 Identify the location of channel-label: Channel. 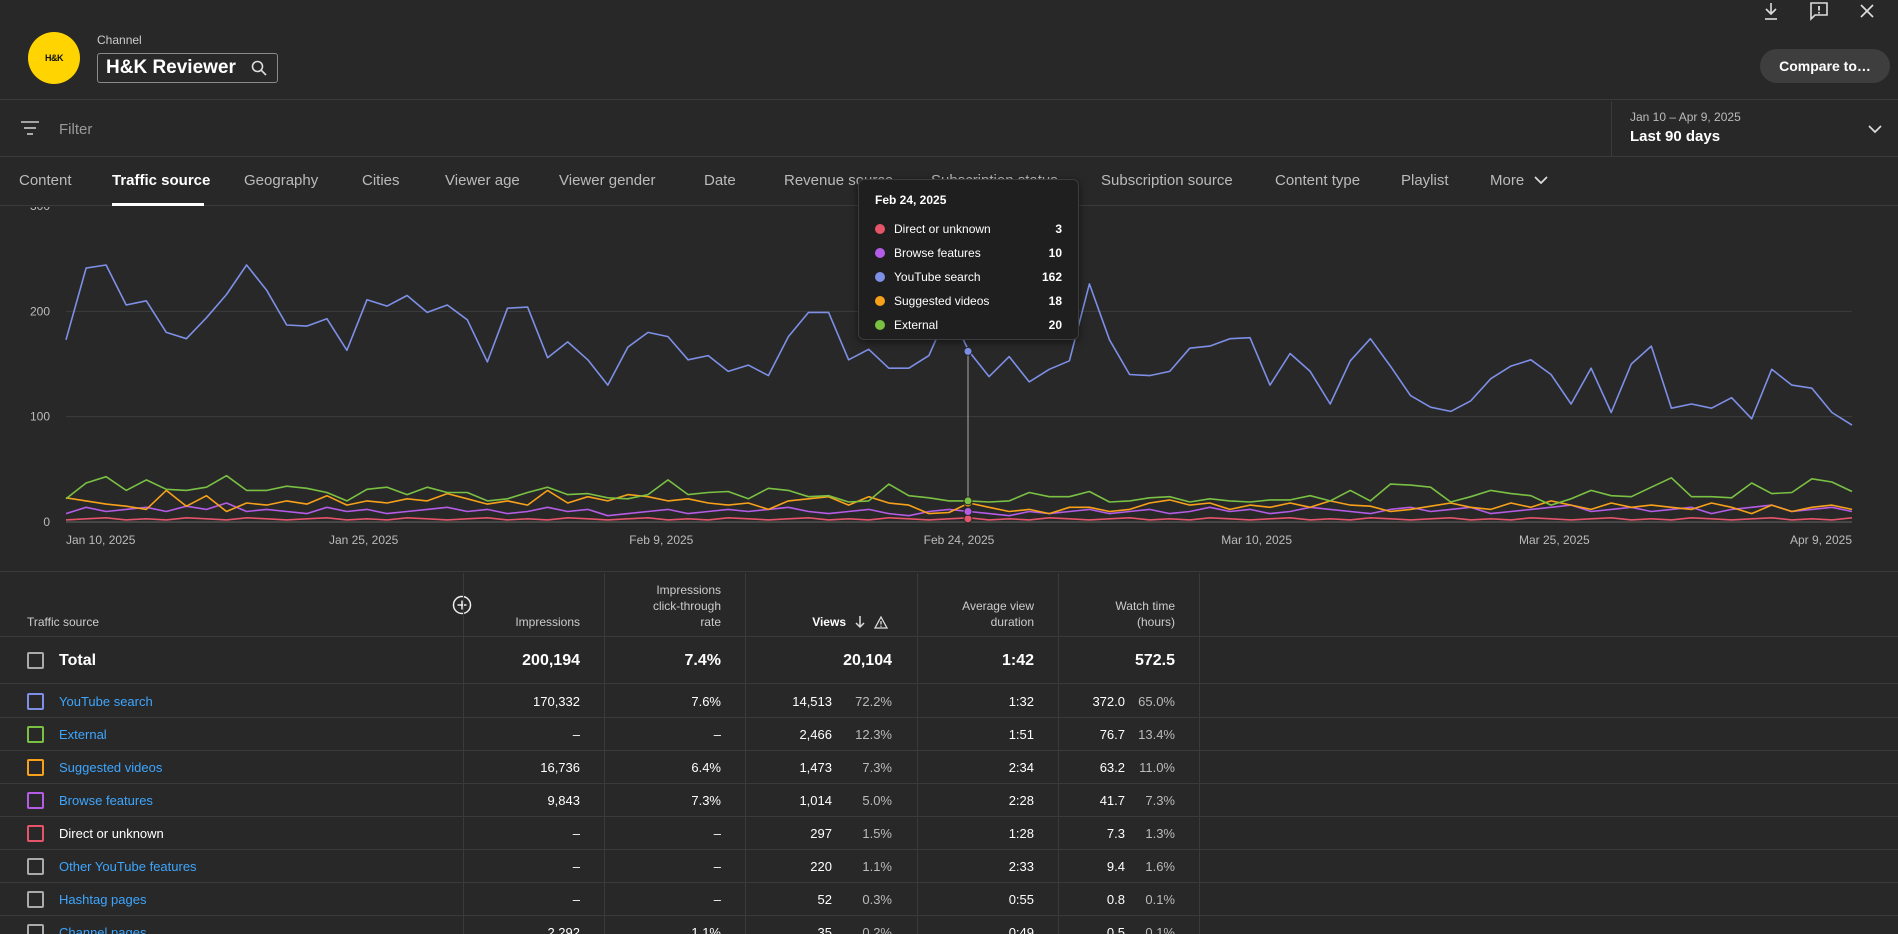
(119, 40).